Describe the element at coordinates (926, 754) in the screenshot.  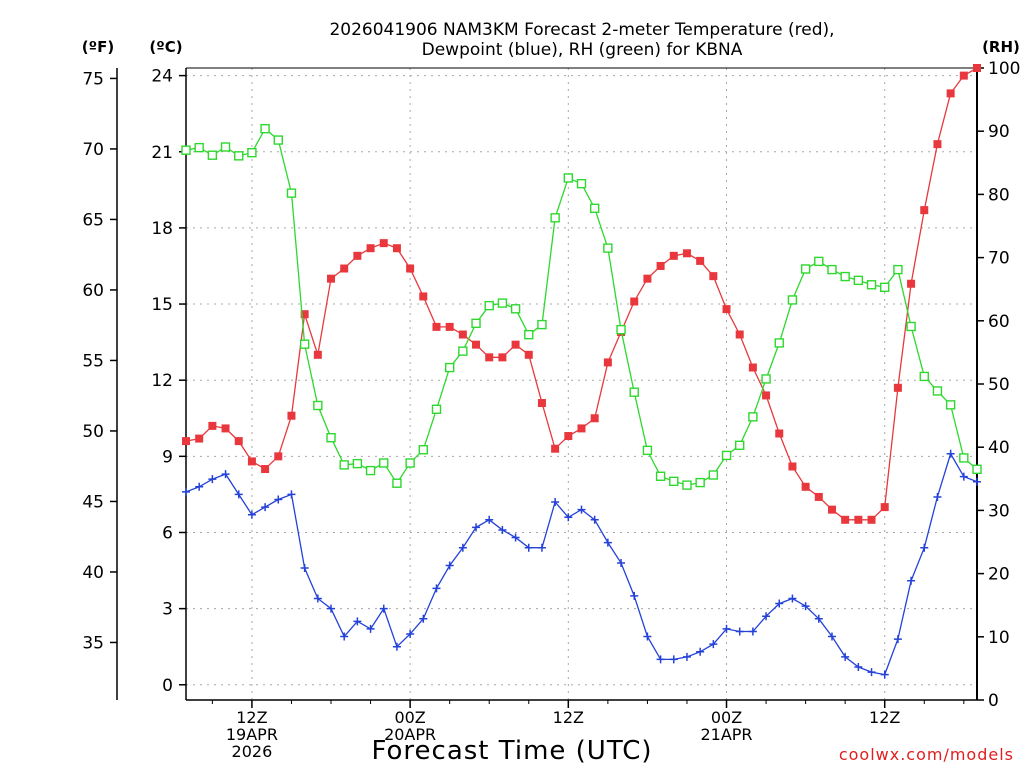
I see `credit-label: coolwx.com/models` at that location.